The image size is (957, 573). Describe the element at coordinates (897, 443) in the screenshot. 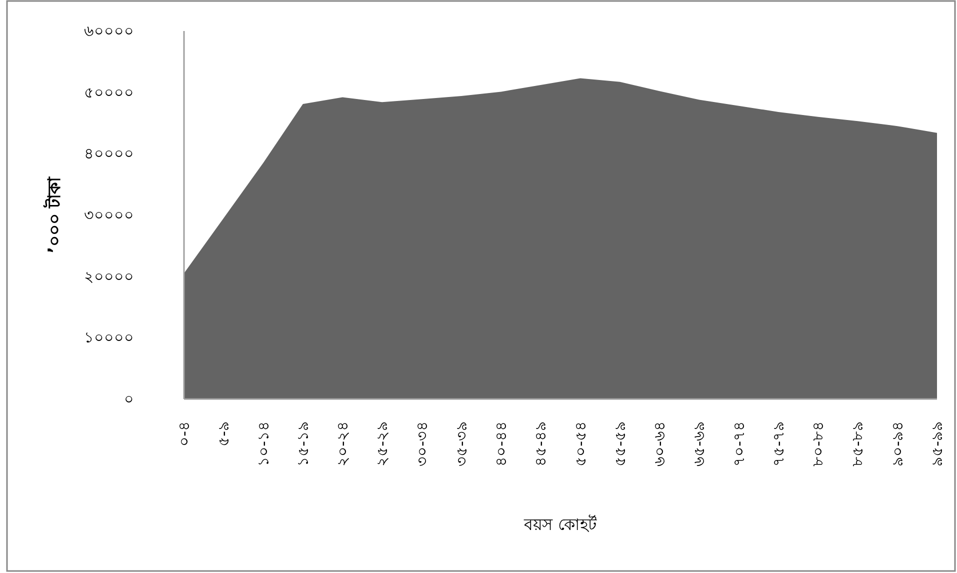

I see `x-tick-label: ৯০-৯৪` at that location.